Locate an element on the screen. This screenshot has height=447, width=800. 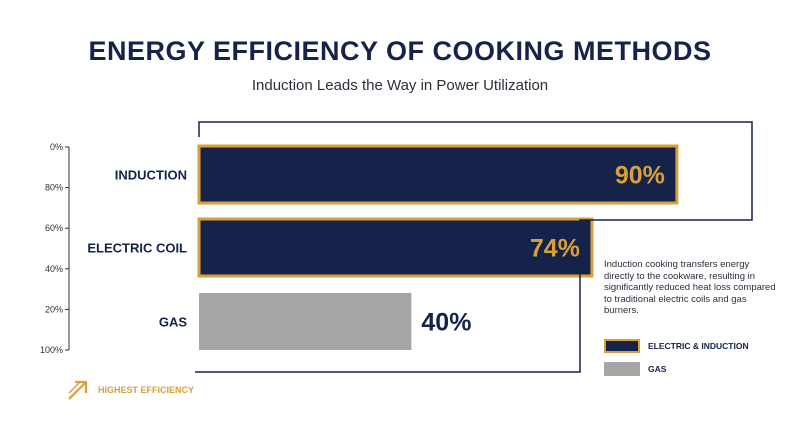
bar-electric-coil is located at coordinates (395, 247).